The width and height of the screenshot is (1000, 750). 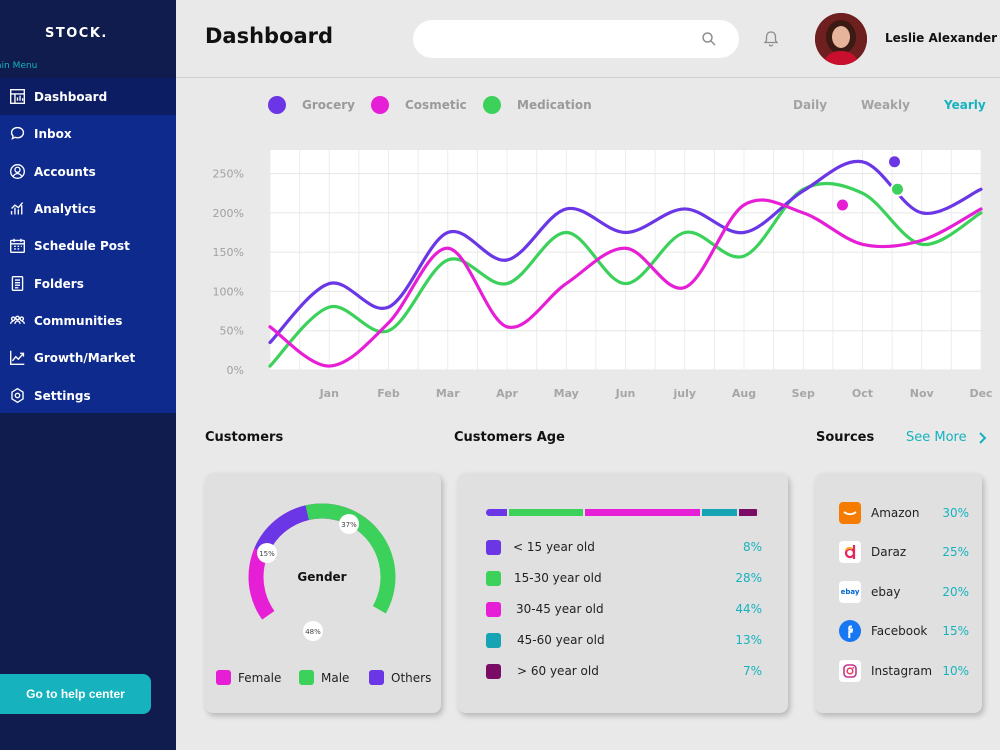 I want to click on source-row-instagram: Instagram 10%, so click(x=904, y=671).